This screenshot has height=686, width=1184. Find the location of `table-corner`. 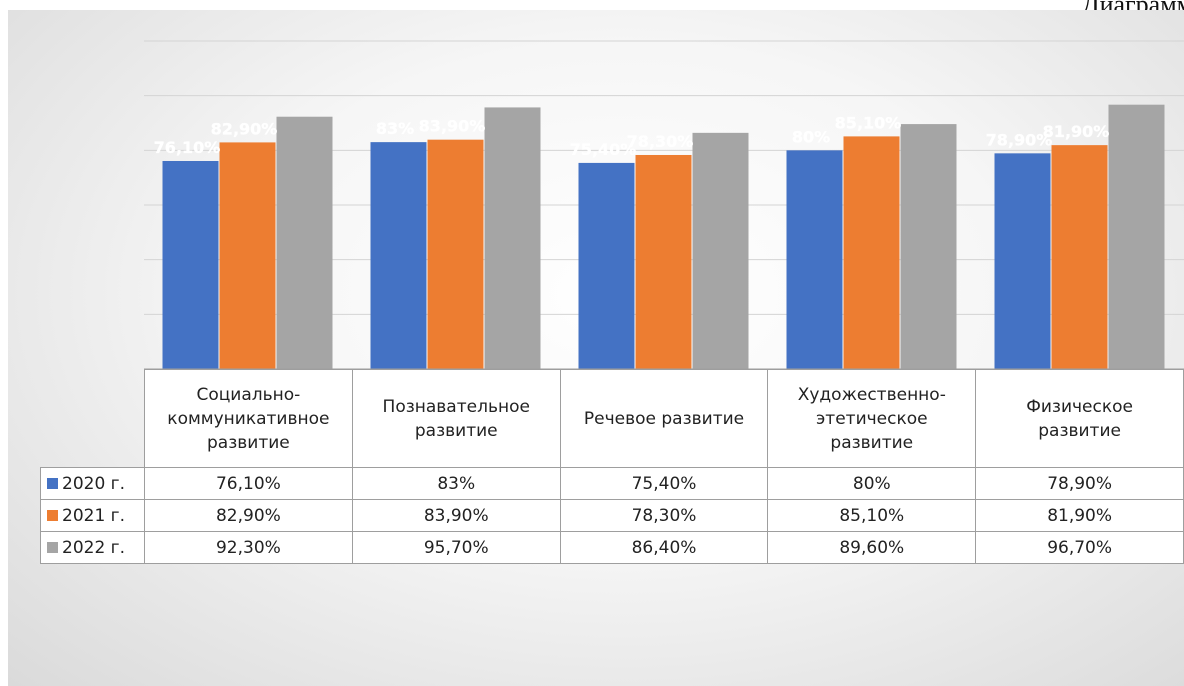

table-corner is located at coordinates (92, 418).